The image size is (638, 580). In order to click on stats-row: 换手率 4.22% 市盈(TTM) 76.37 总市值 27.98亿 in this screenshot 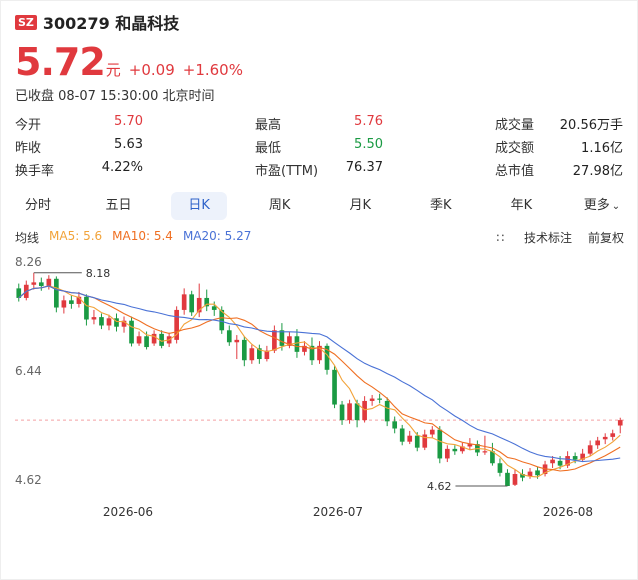, I will do `click(320, 169)`.